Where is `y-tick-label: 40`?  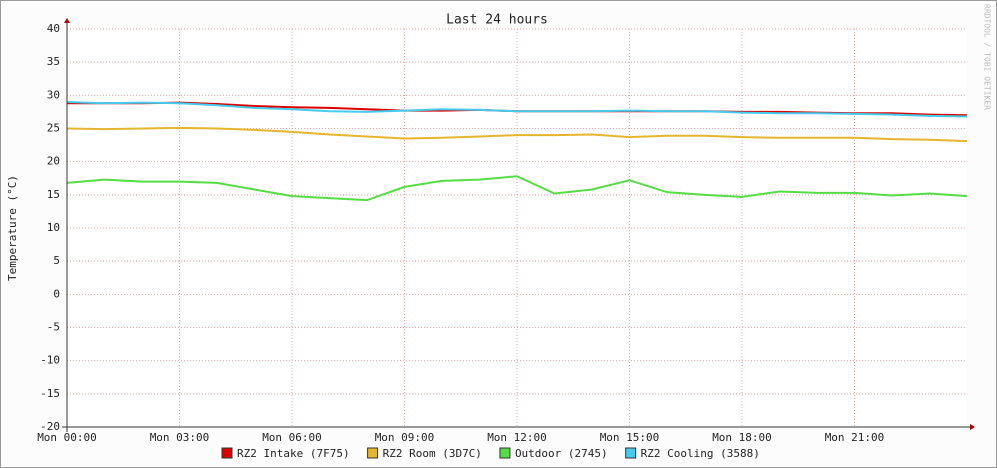
y-tick-label: 40 is located at coordinates (53, 28).